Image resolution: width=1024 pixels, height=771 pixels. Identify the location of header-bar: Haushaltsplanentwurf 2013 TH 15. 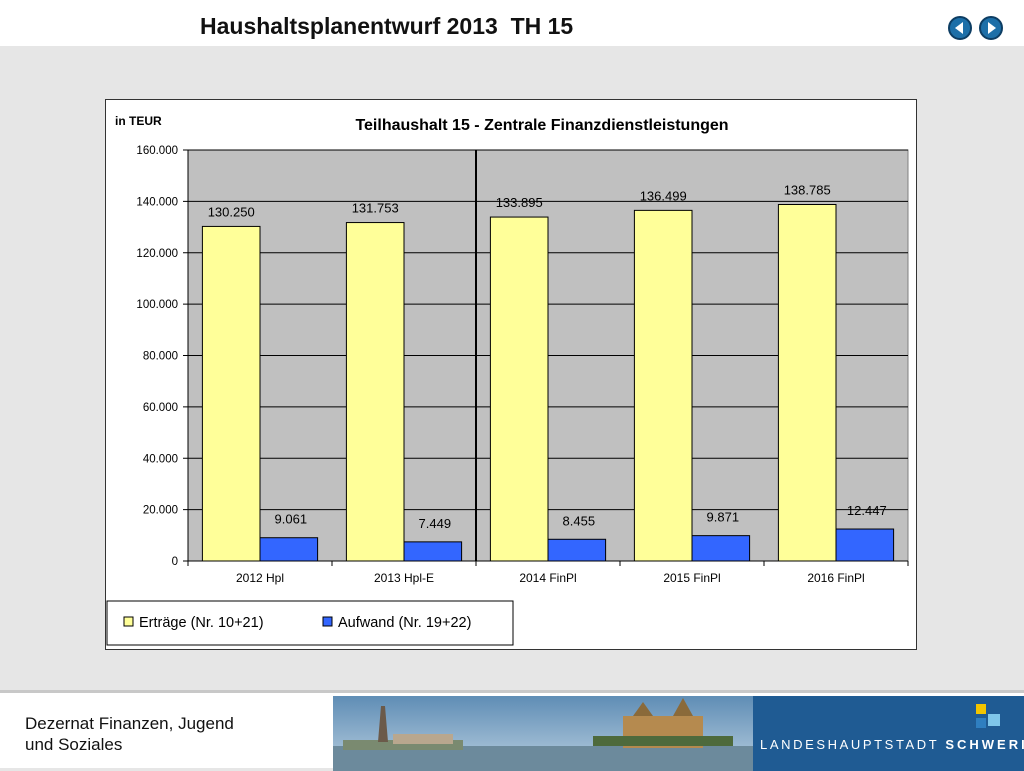
(512, 23).